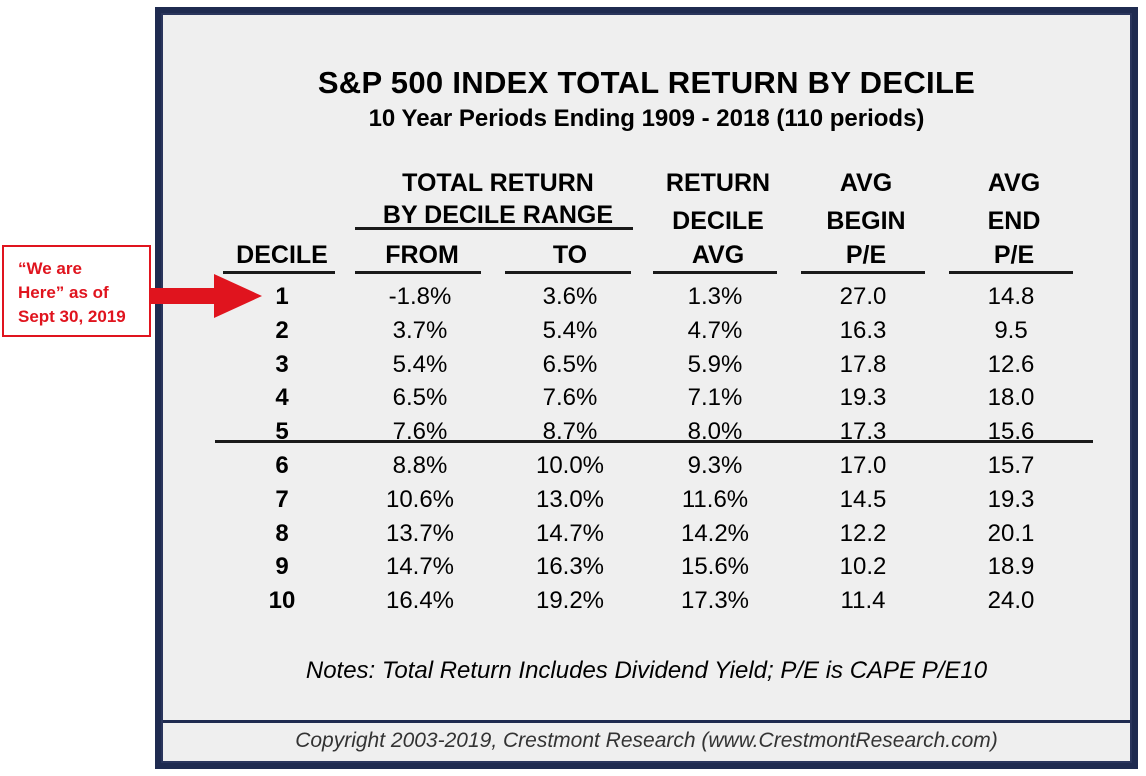 The height and width of the screenshot is (776, 1146). I want to click on header-avg-line1: RETURN, so click(718, 183).